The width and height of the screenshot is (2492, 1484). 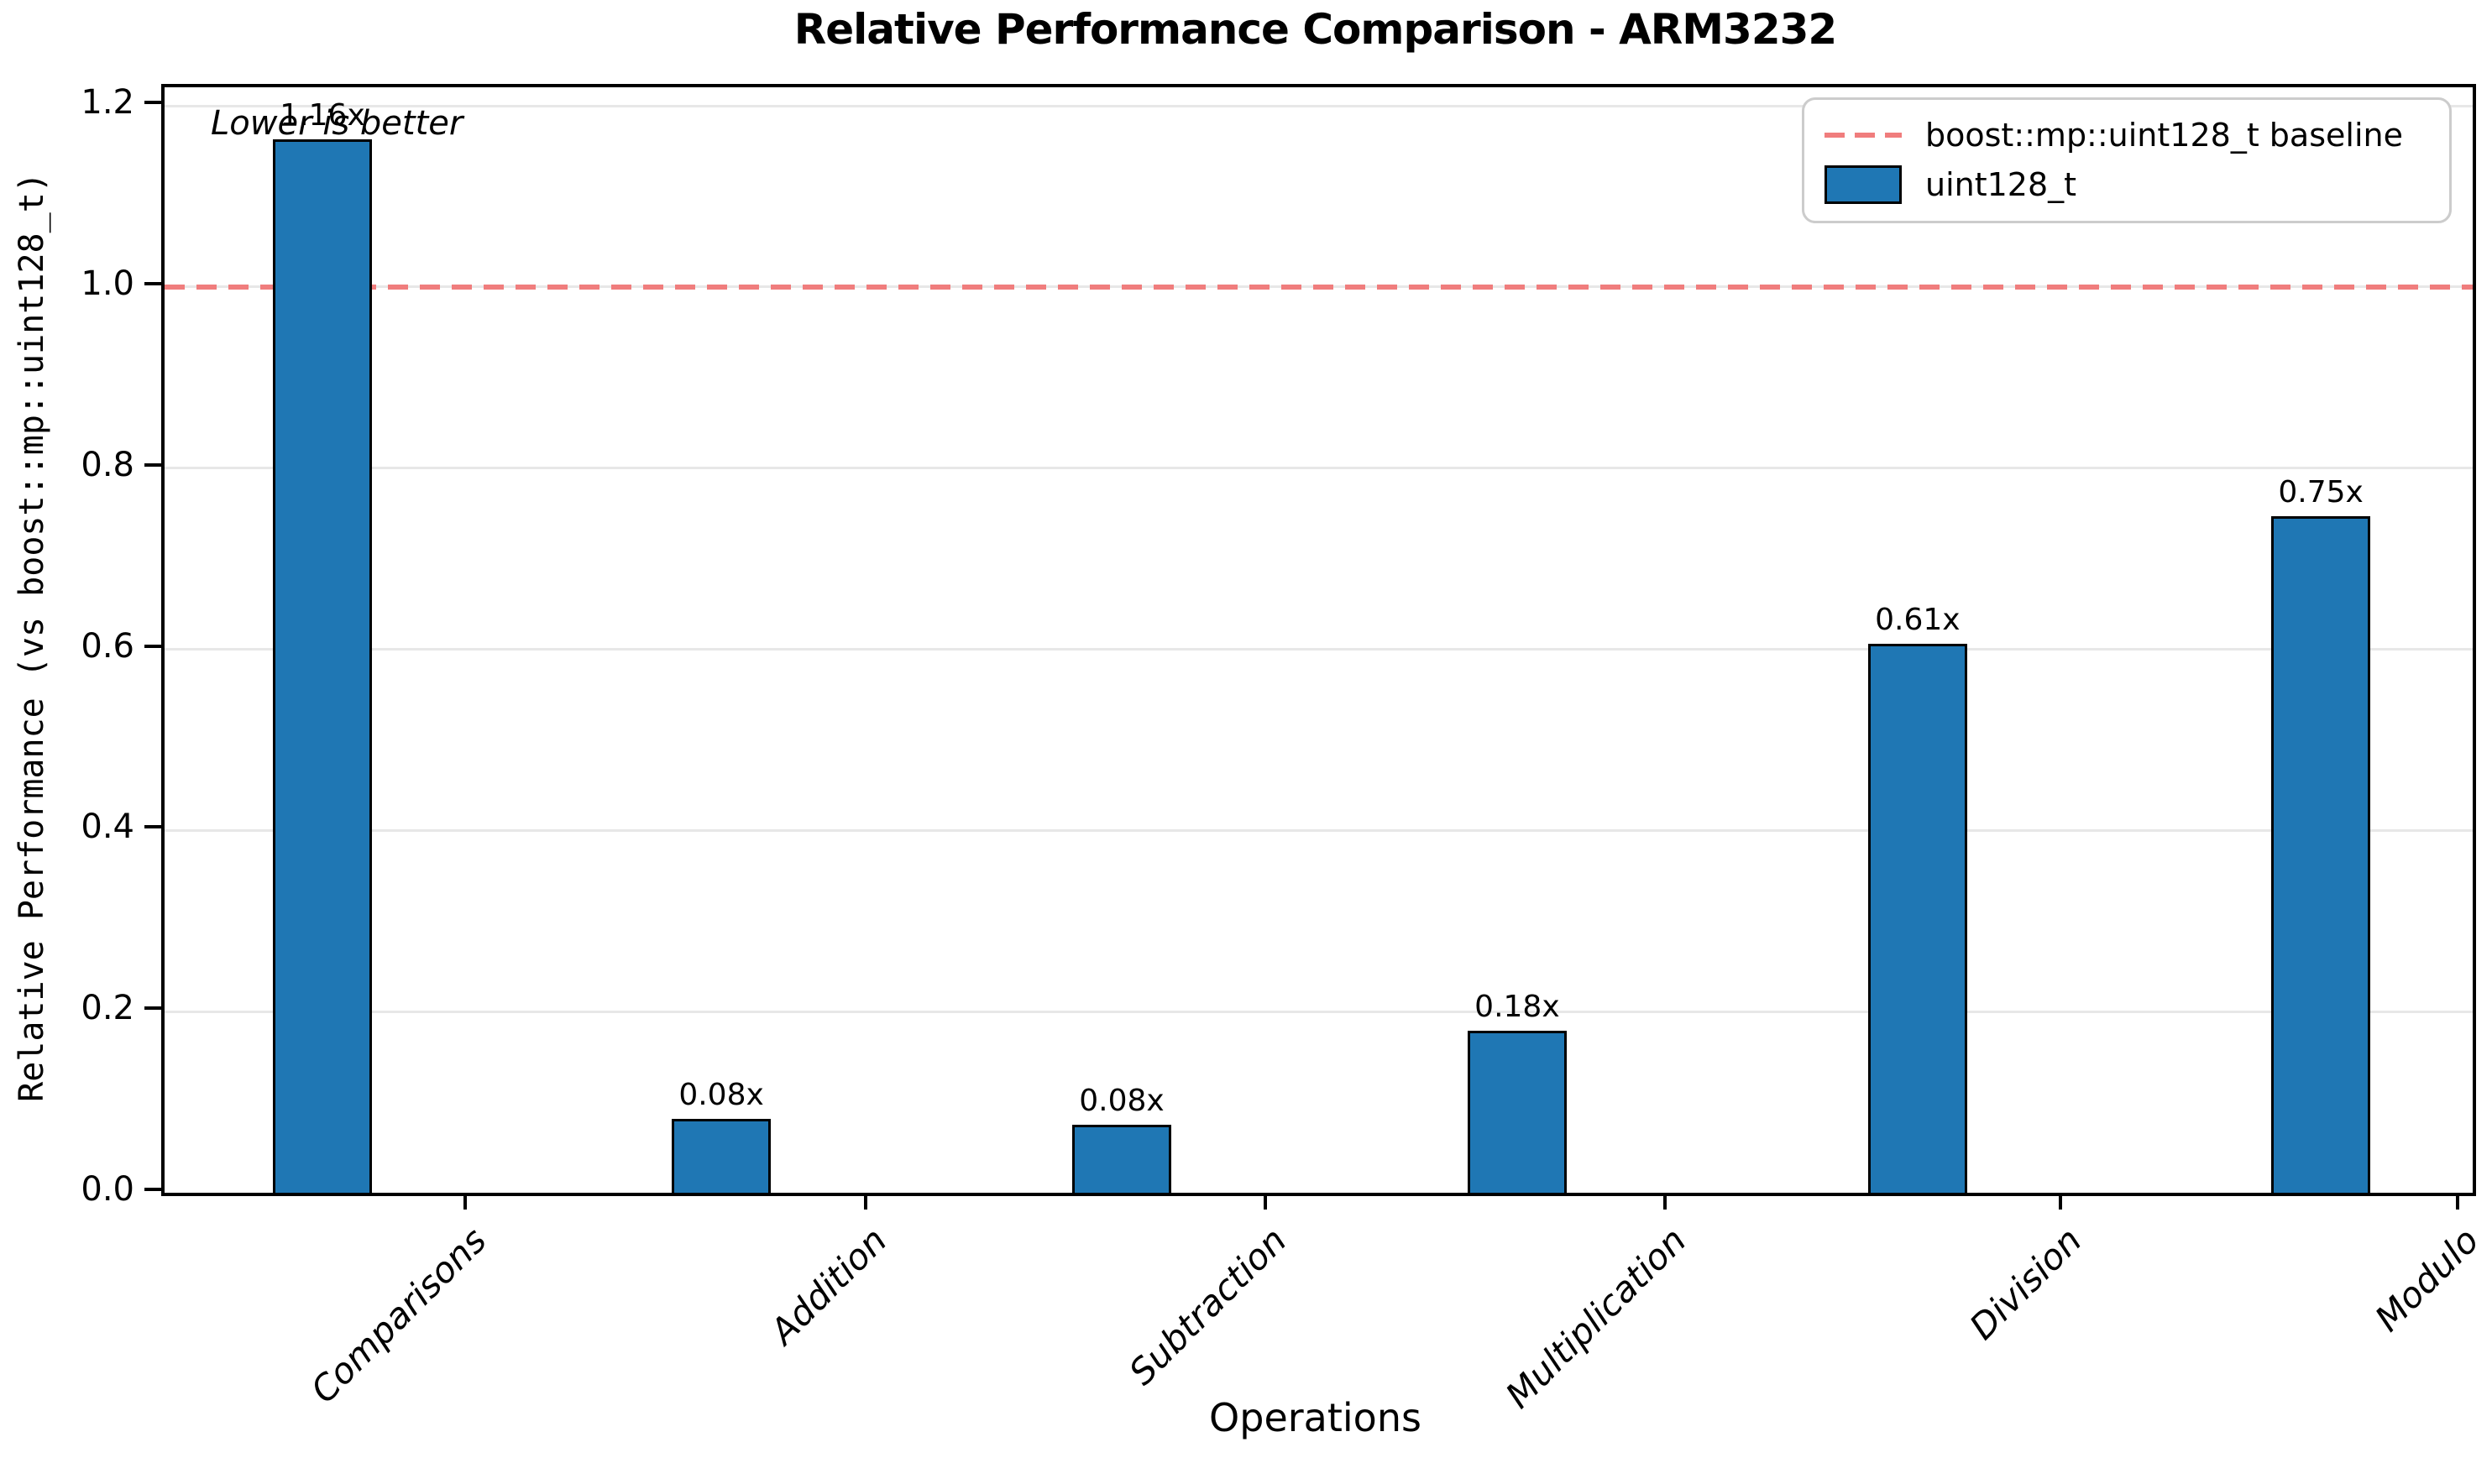 What do you see at coordinates (399, 1315) in the screenshot?
I see `x-category-label-comparisons: Comparisons` at bounding box center [399, 1315].